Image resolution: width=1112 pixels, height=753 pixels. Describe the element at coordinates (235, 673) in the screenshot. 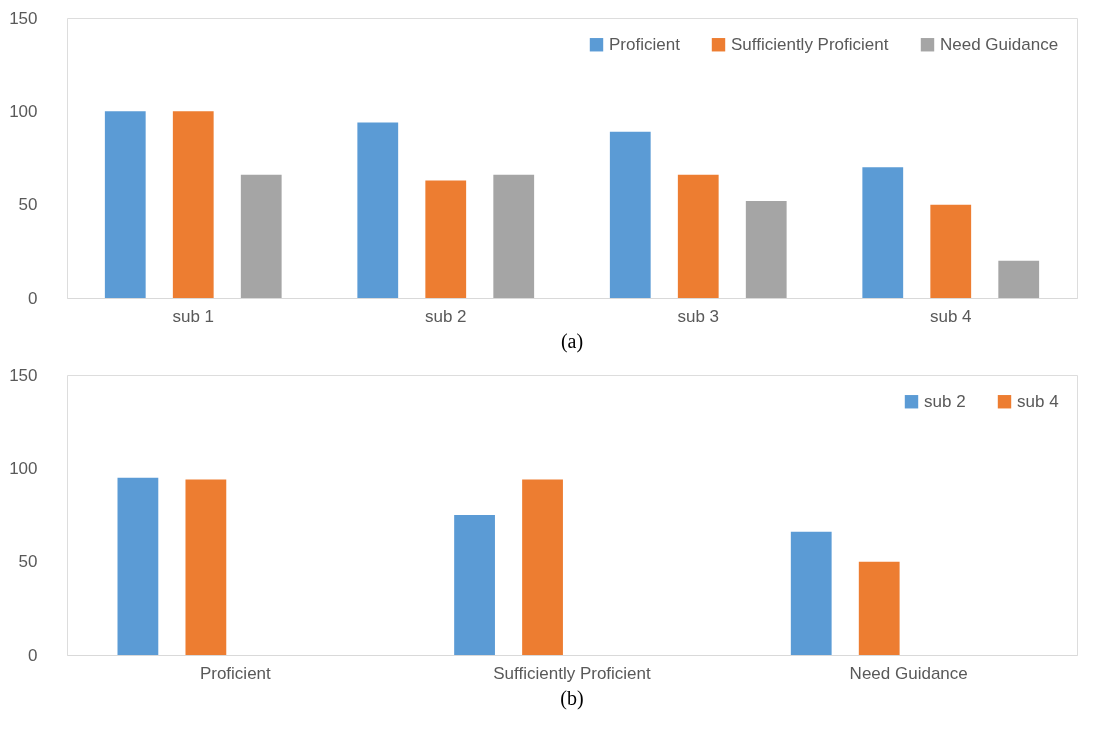

I see `x-tick-label: Proficient` at that location.